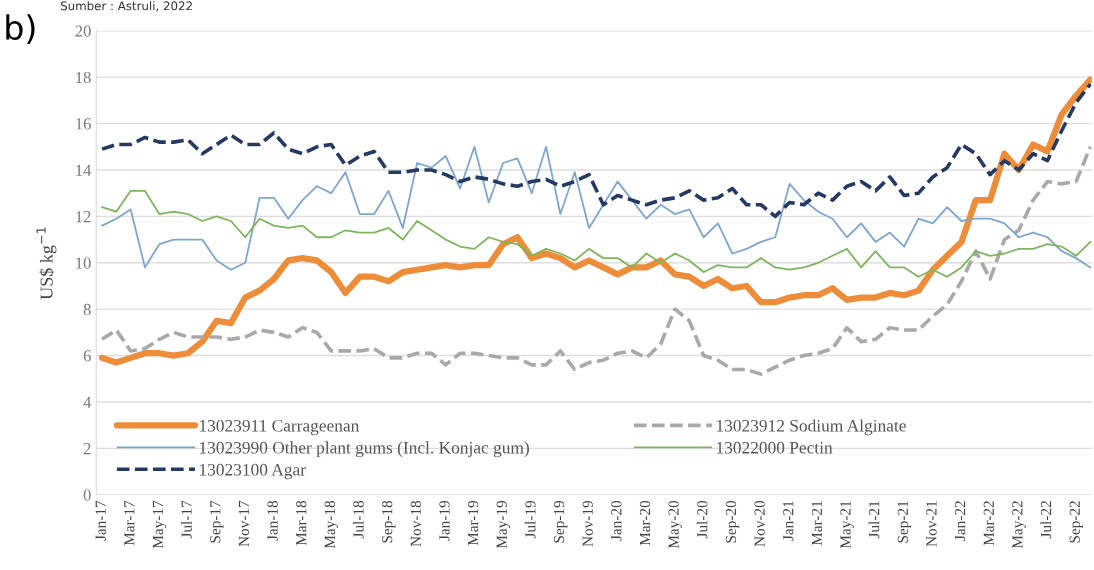 The height and width of the screenshot is (570, 1094). Describe the element at coordinates (83, 217) in the screenshot. I see `y-tick-label: 12` at that location.